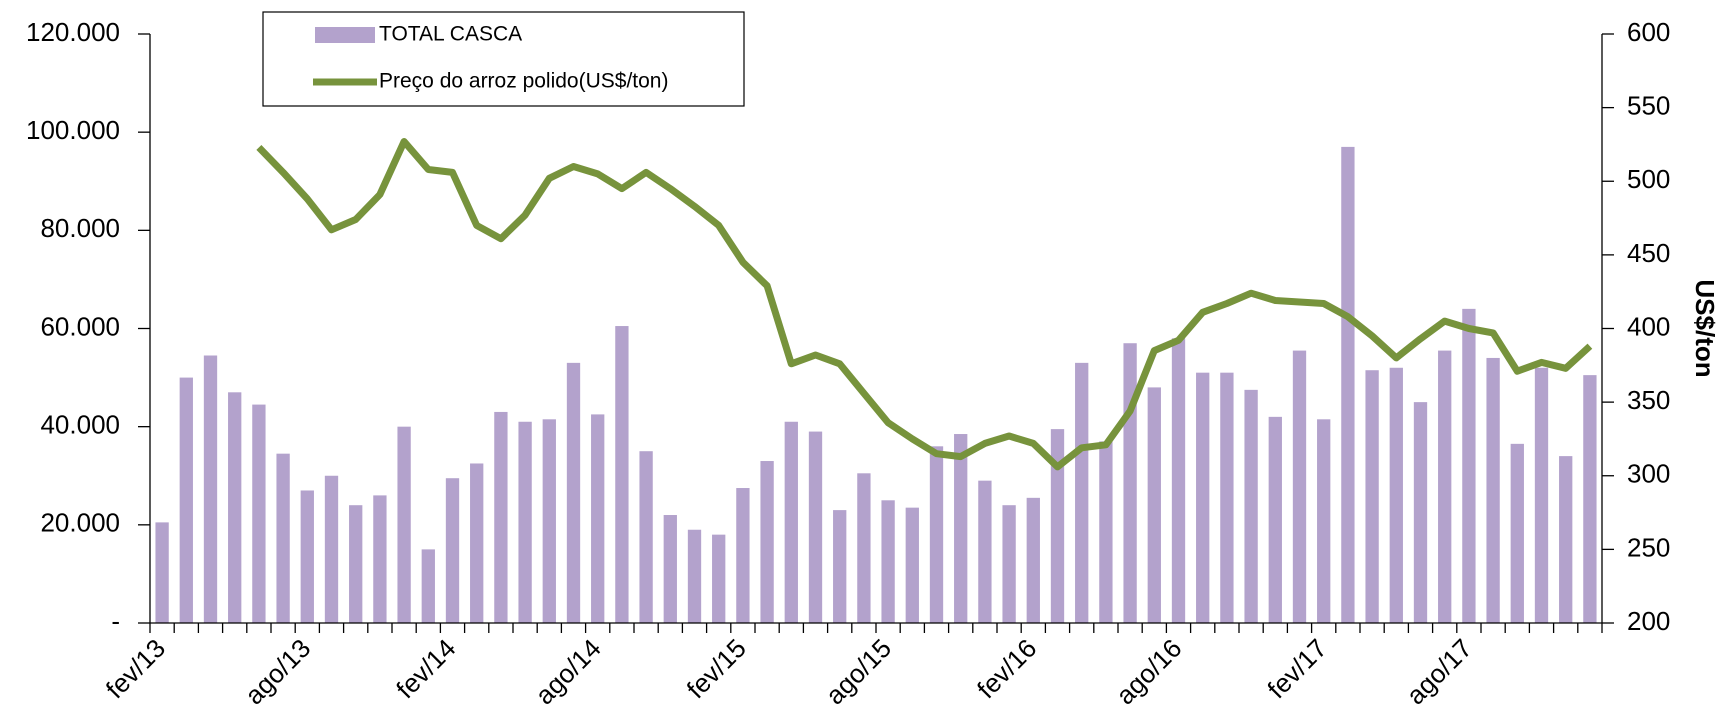  I want to click on y2-tick-label: 550, so click(1648, 106).